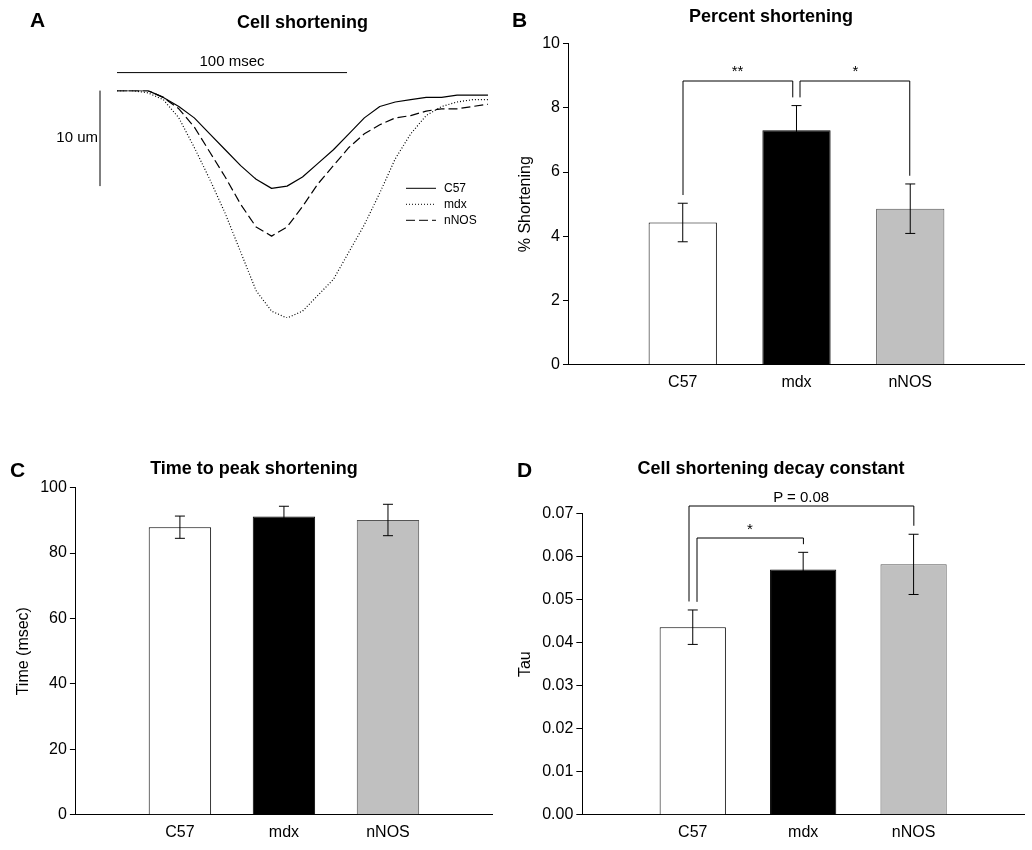  I want to click on y-tick-label: 0.05, so click(558, 599).